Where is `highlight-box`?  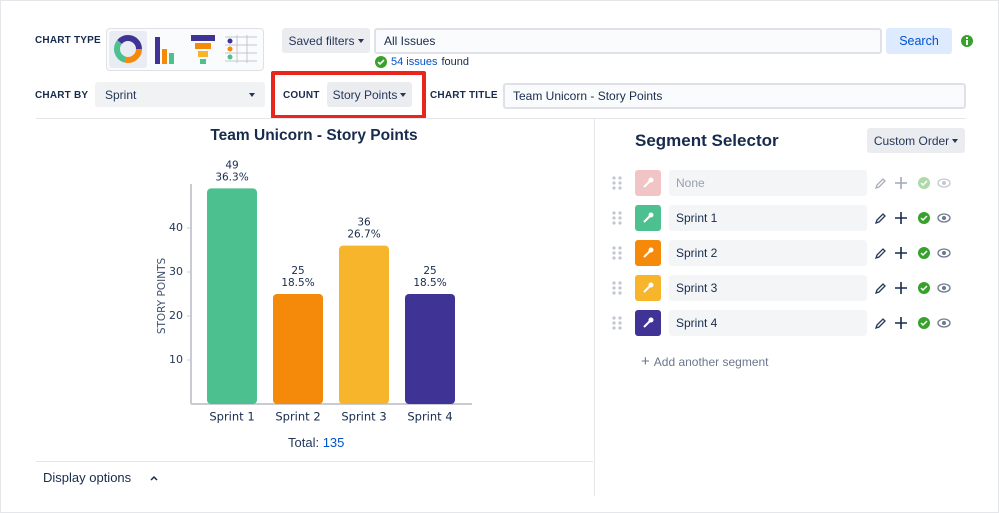
highlight-box is located at coordinates (348, 95).